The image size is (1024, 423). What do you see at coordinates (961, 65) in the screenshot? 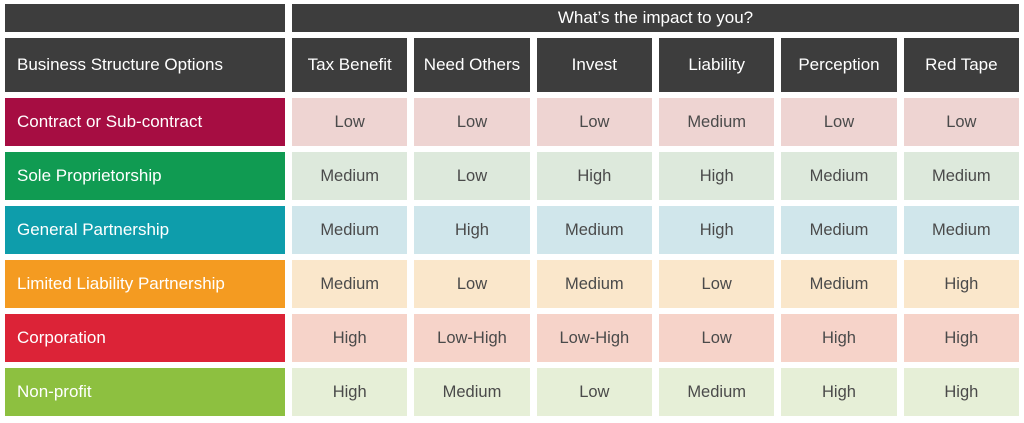
I see `column-header-red-tape: Red Tape` at bounding box center [961, 65].